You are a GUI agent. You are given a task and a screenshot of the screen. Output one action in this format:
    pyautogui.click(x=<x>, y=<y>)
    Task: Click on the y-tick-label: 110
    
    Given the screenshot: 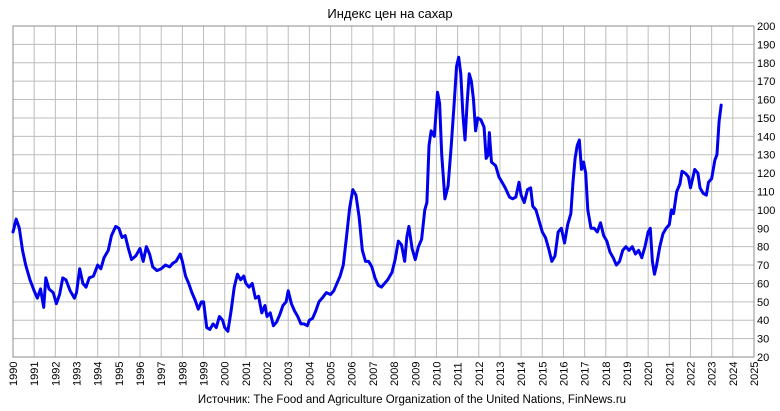 What is the action you would take?
    pyautogui.click(x=766, y=193)
    